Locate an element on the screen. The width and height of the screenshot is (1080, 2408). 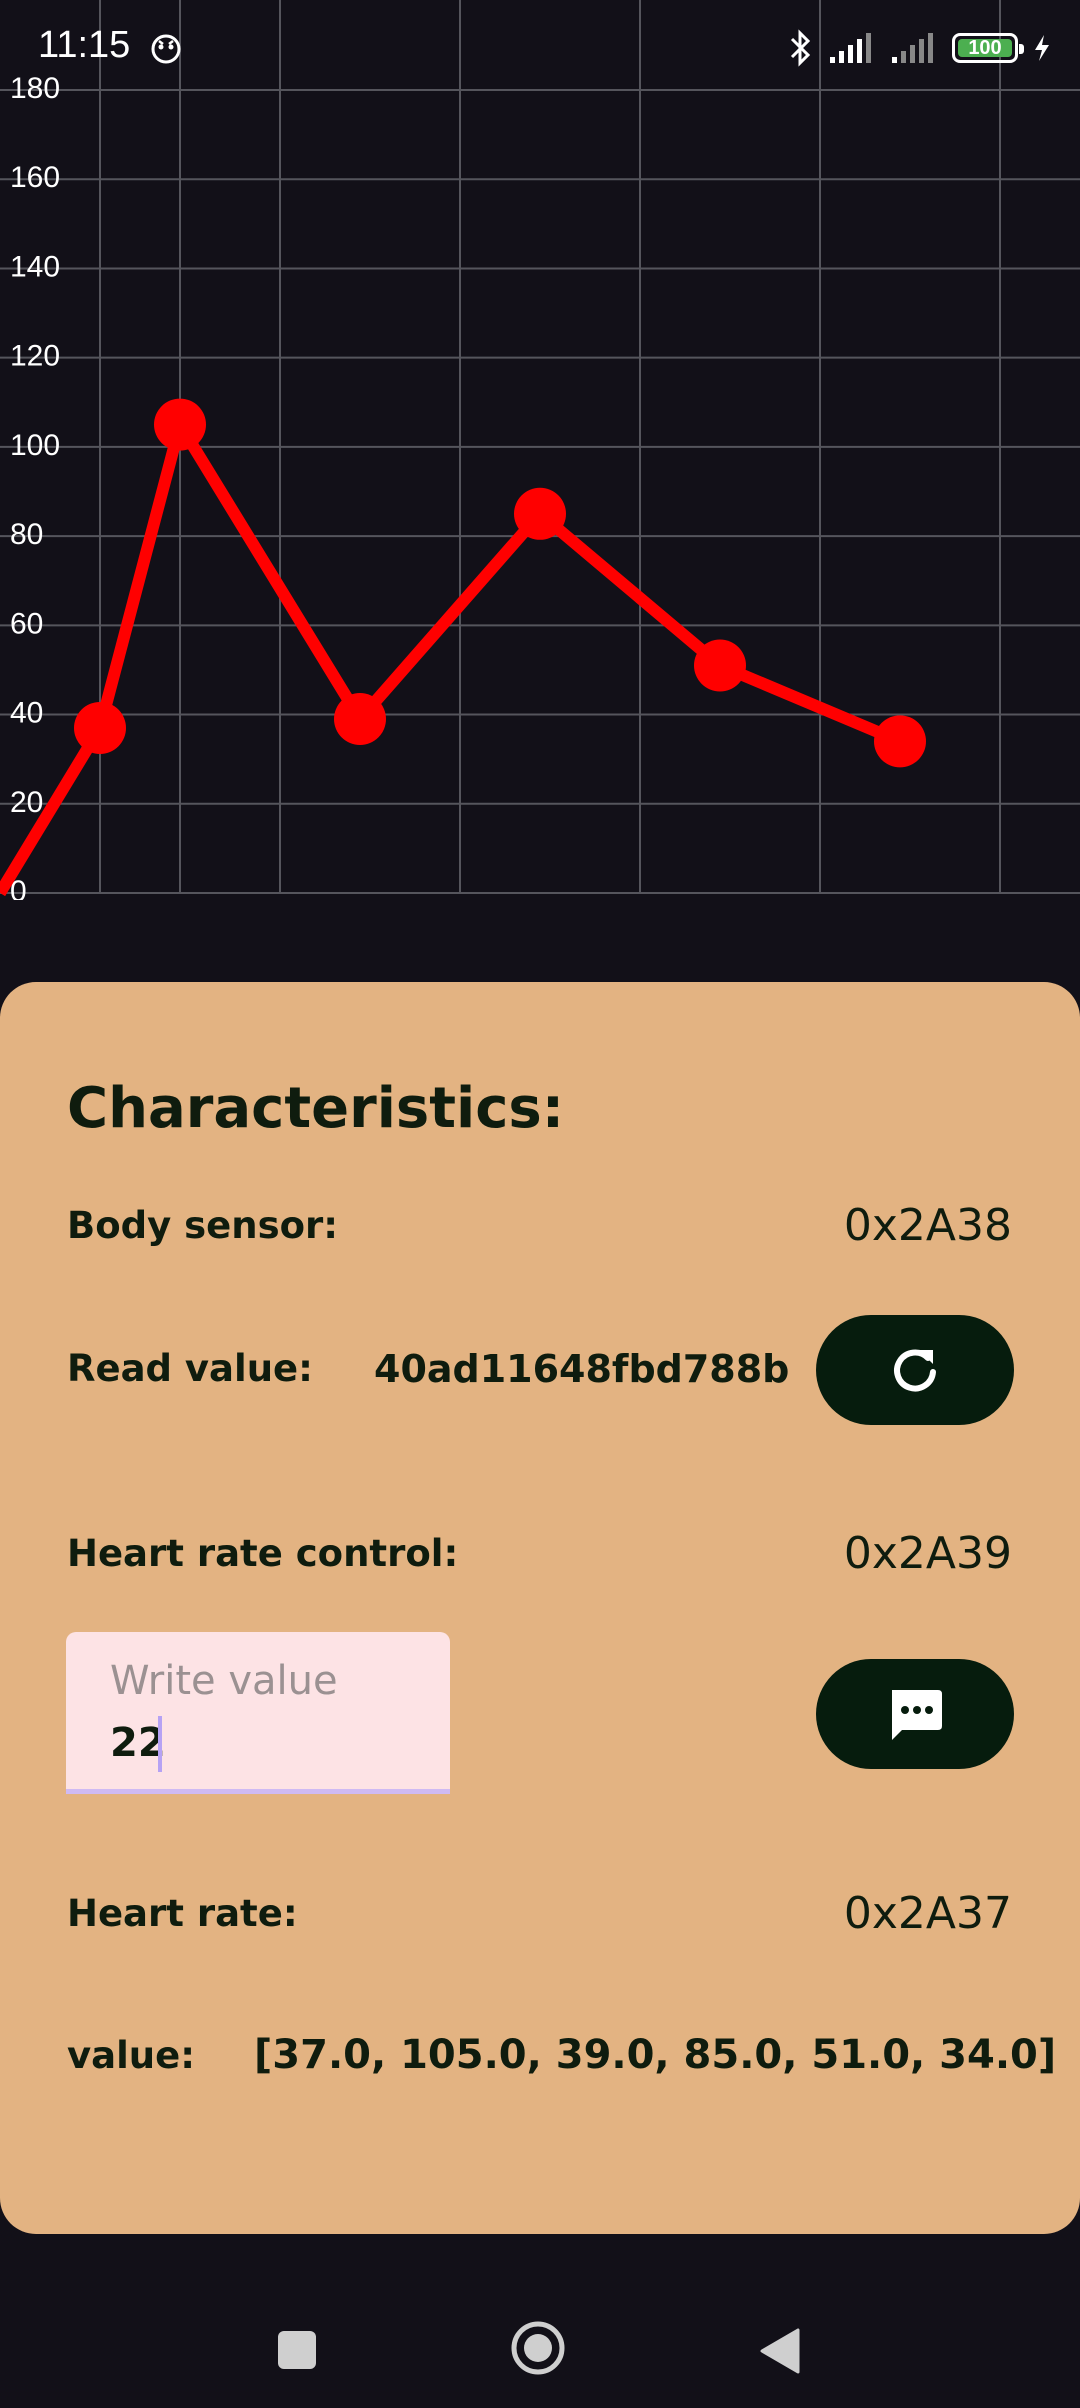
status-bar: 11:15 100 is located at coordinates (540, 48).